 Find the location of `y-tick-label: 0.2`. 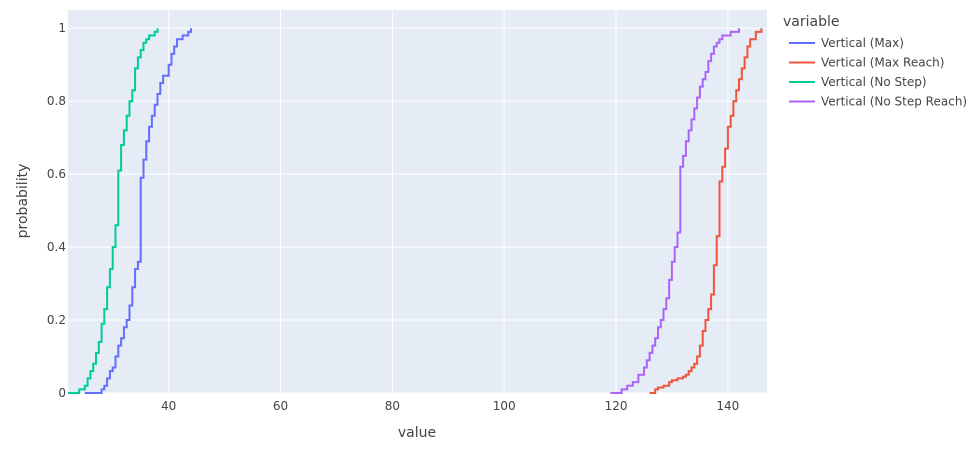

y-tick-label: 0.2 is located at coordinates (56, 320).